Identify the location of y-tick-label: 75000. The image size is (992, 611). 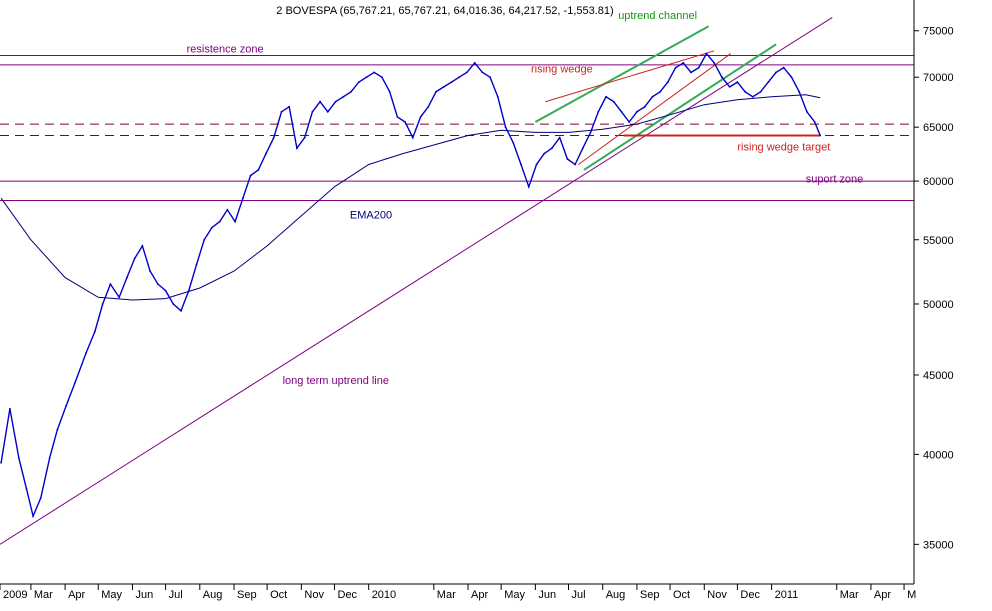
(938, 32).